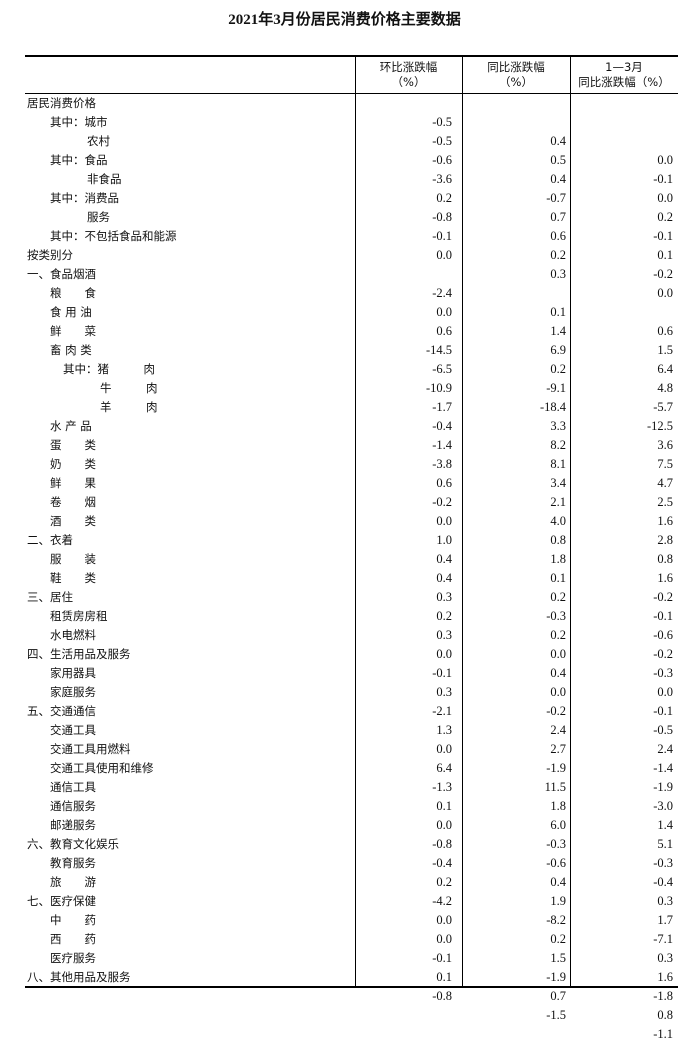 The height and width of the screenshot is (1044, 689). What do you see at coordinates (50, 255) in the screenshot?
I see `row-label: 按类别分` at bounding box center [50, 255].